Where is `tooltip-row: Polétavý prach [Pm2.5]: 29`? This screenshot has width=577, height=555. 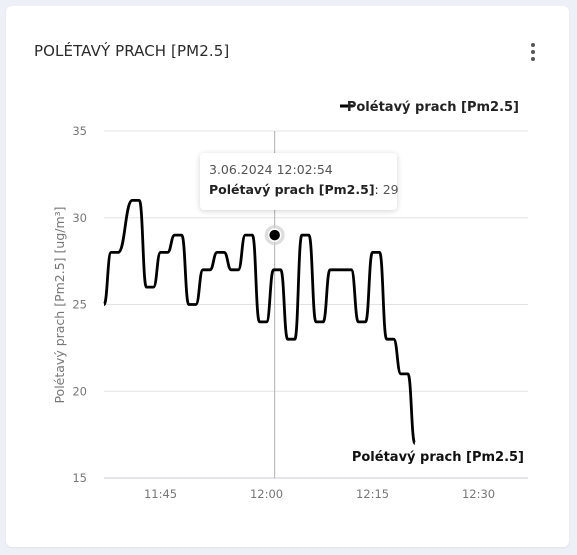
tooltip-row: Polétavý prach [Pm2.5]: 29 is located at coordinates (304, 189).